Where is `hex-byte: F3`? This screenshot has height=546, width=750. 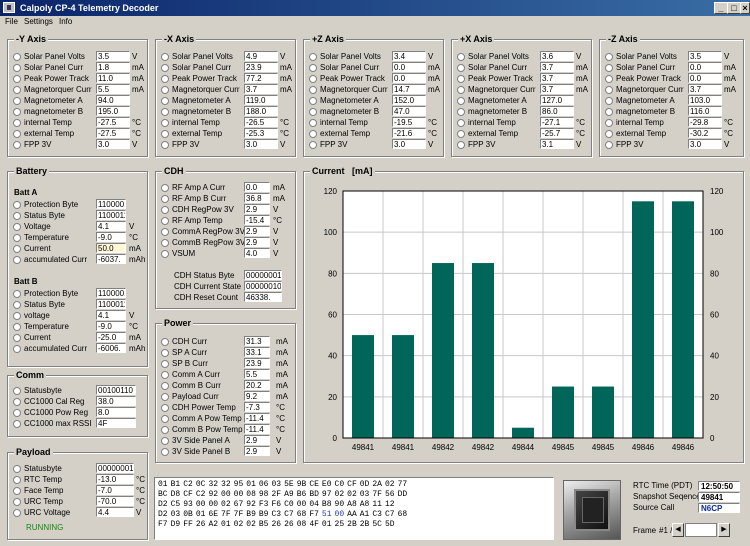 hex-byte: F3 is located at coordinates (263, 504).